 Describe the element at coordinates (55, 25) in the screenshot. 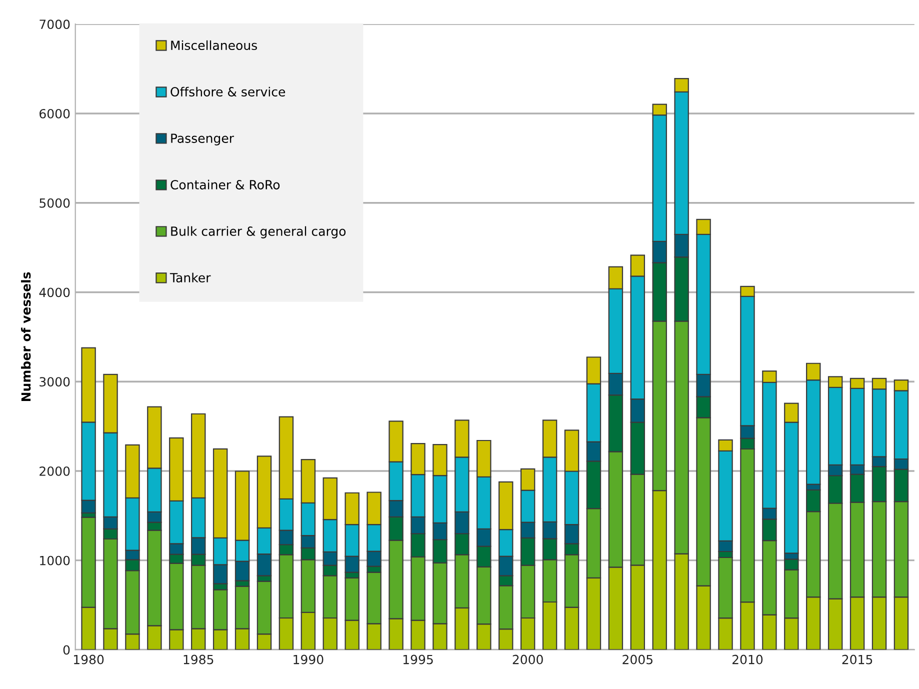

I see `y-tick-label: 7000` at that location.